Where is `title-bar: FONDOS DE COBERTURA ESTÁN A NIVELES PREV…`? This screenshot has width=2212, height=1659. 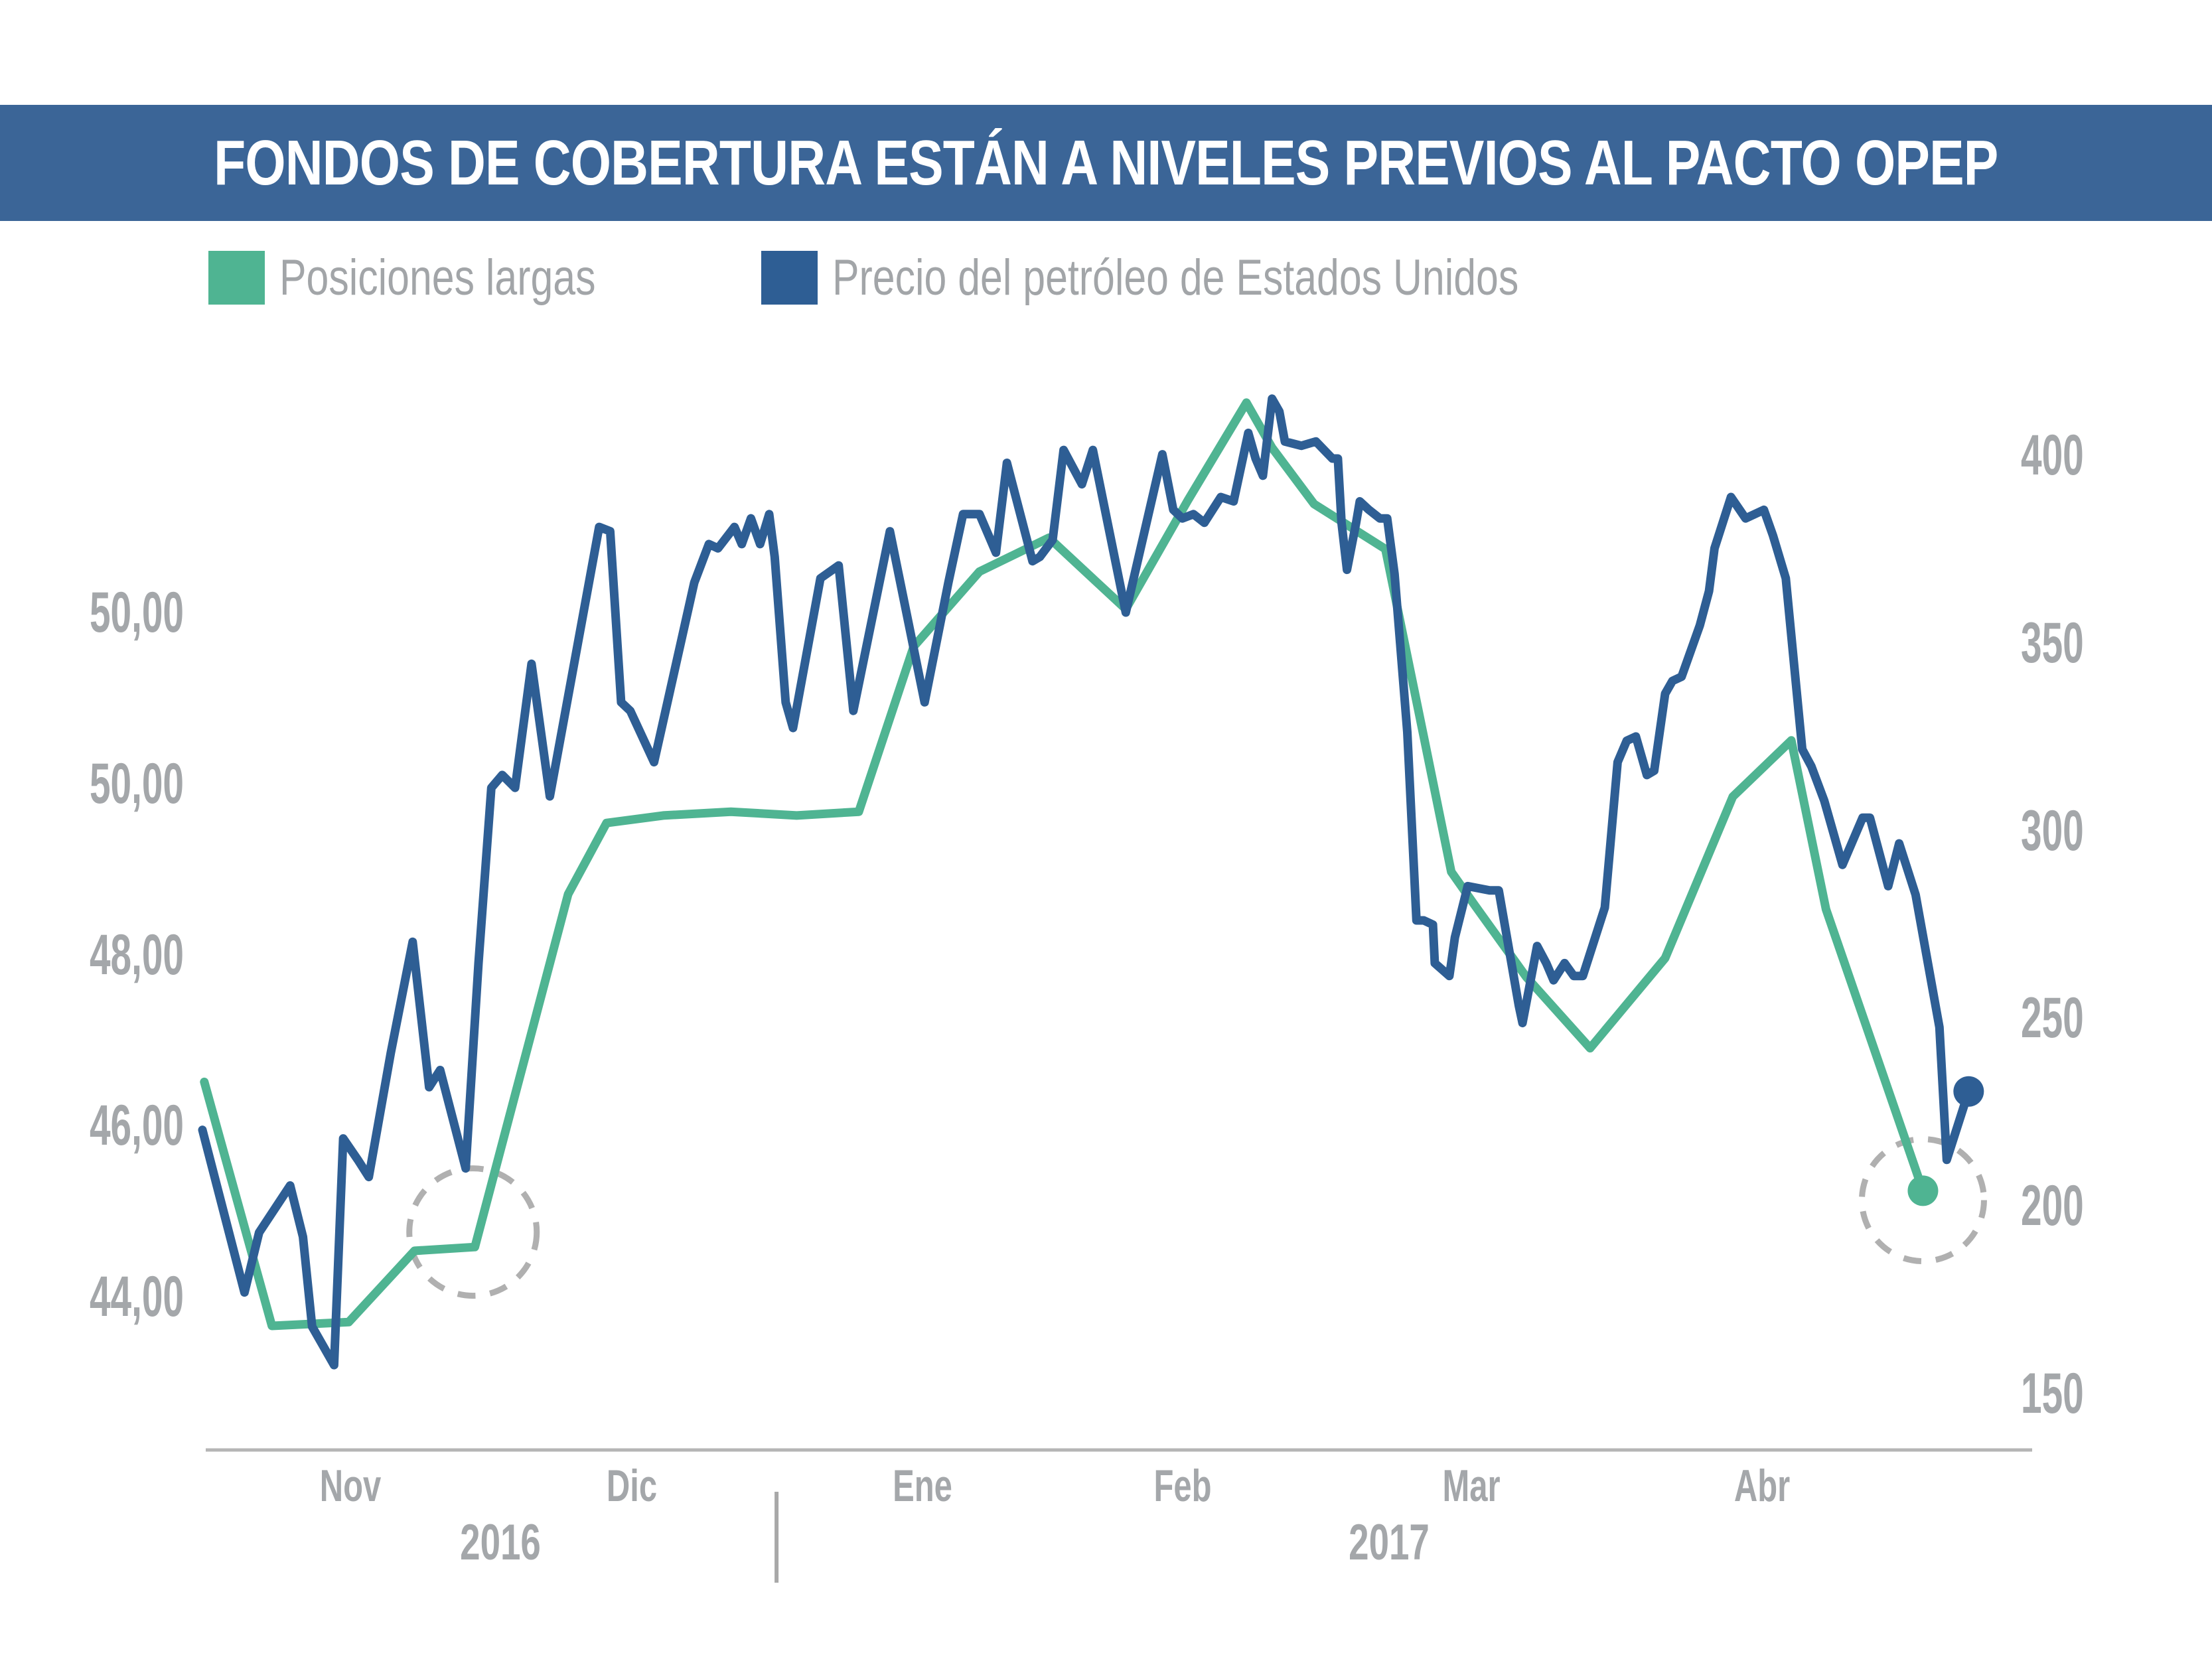
title-bar: FONDOS DE COBERTURA ESTÁN A NIVELES PREV… is located at coordinates (1106, 163).